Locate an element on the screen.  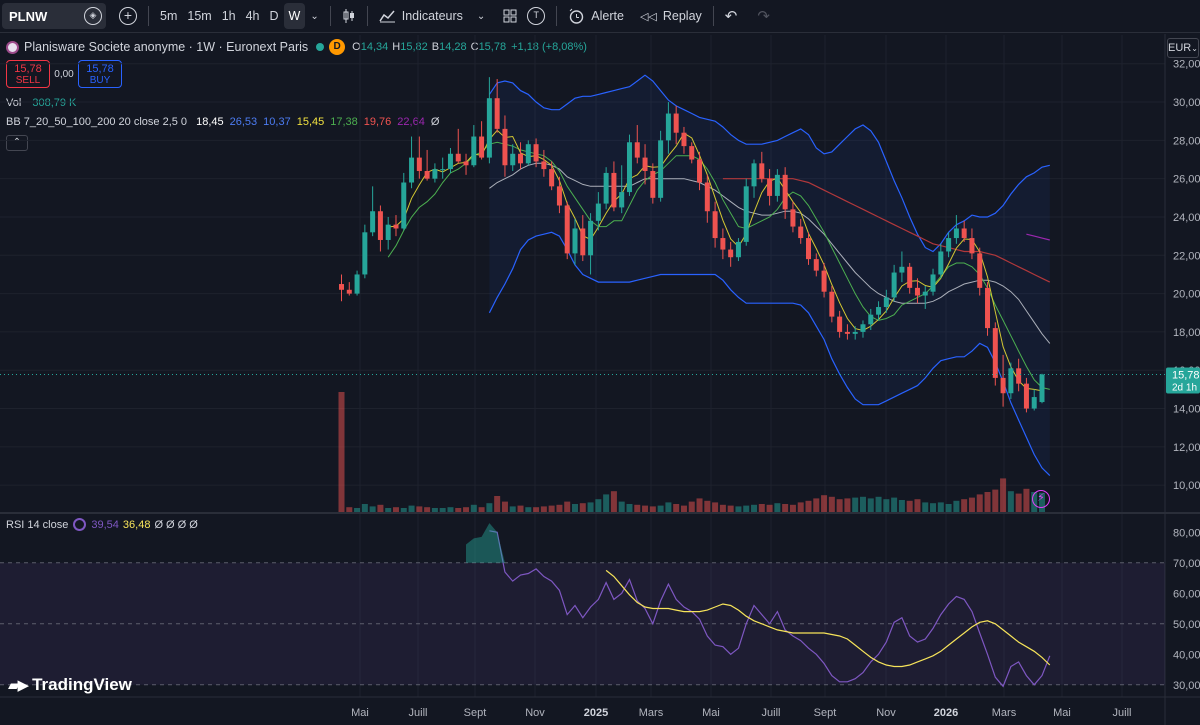
market-status-icon is located at coordinates (320, 47).